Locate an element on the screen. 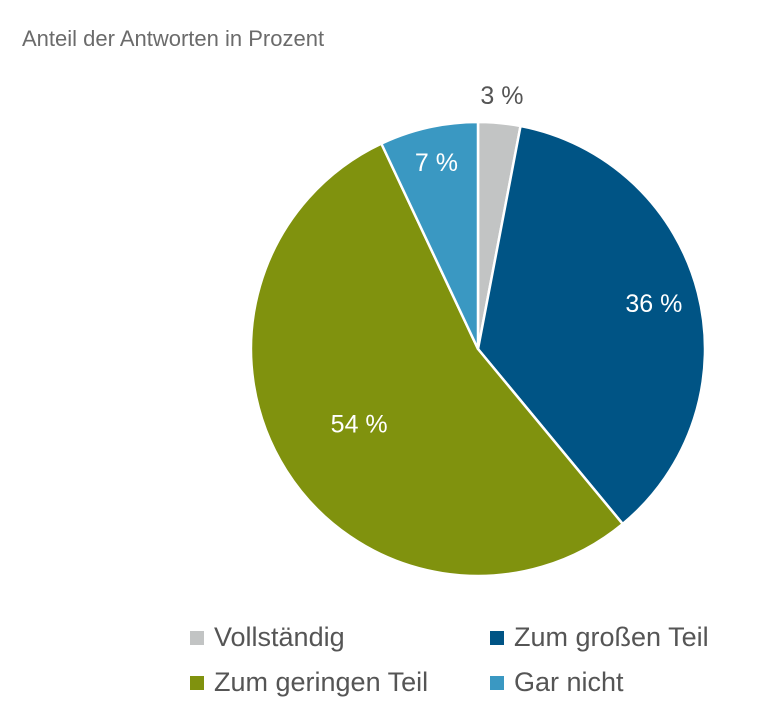 The image size is (770, 722). legend-label: Vollständig is located at coordinates (279, 637).